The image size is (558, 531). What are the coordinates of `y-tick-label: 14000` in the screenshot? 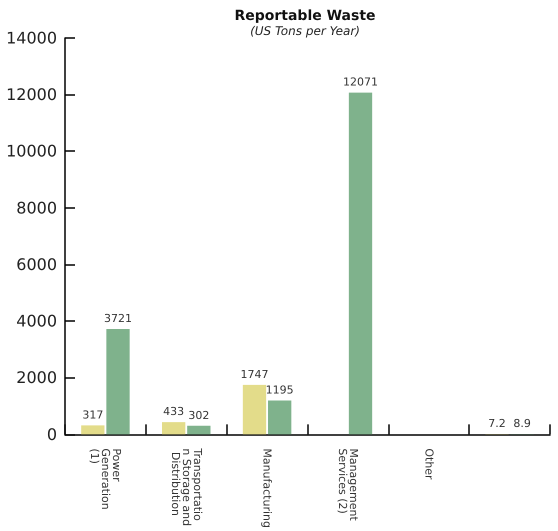 It's located at (31, 38).